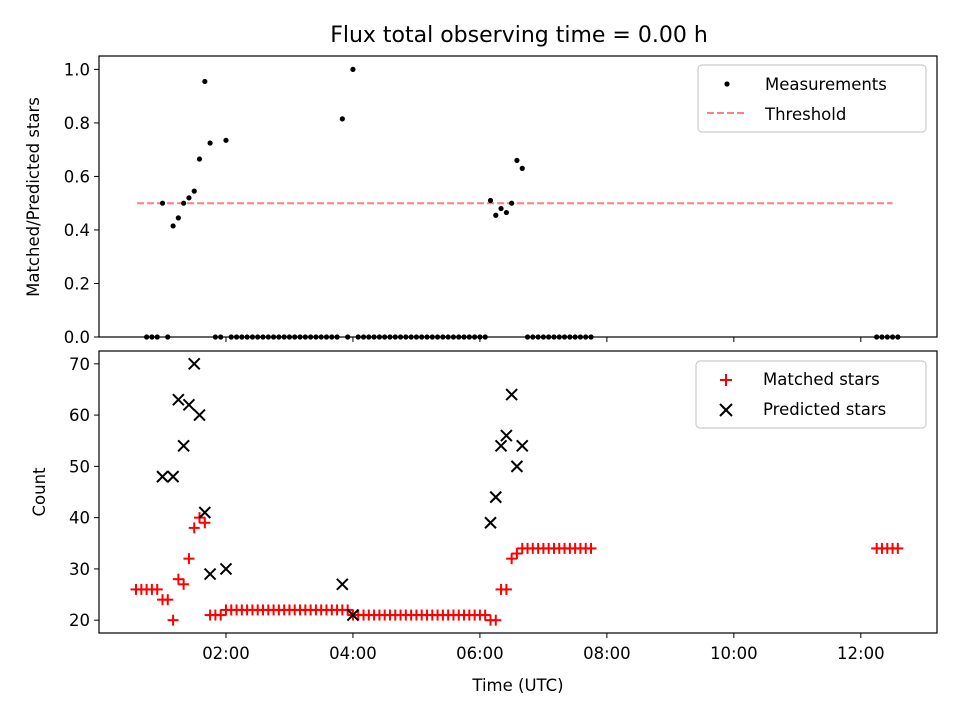  I want to click on bottom-legend: Matched stars Predicted stars, so click(811, 394).